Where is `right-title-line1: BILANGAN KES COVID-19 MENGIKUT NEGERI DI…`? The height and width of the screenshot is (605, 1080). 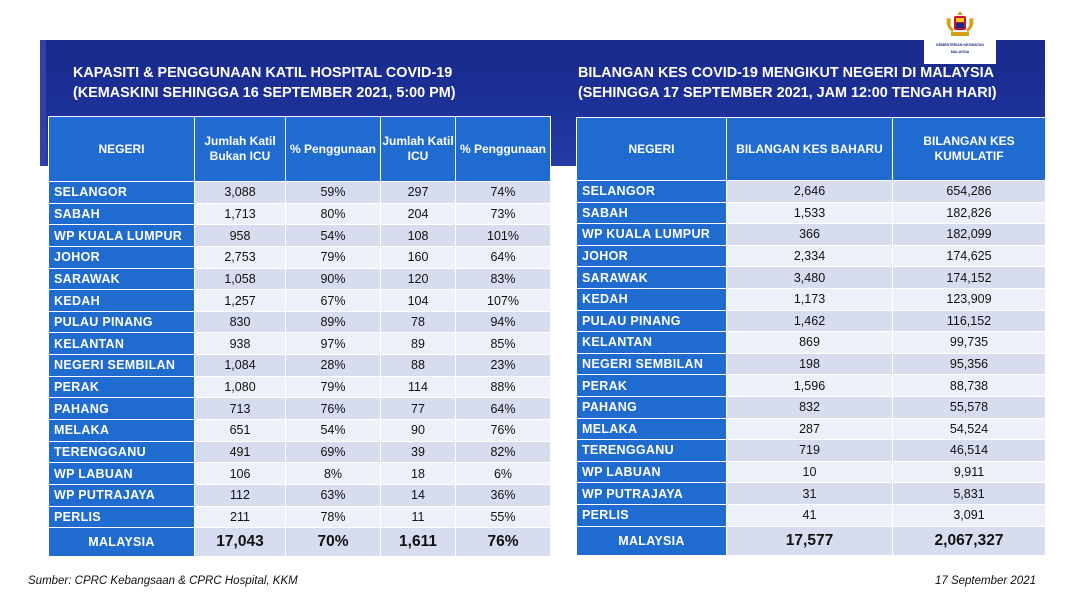 right-title-line1: BILANGAN KES COVID-19 MENGIKUT NEGERI DI… is located at coordinates (786, 73).